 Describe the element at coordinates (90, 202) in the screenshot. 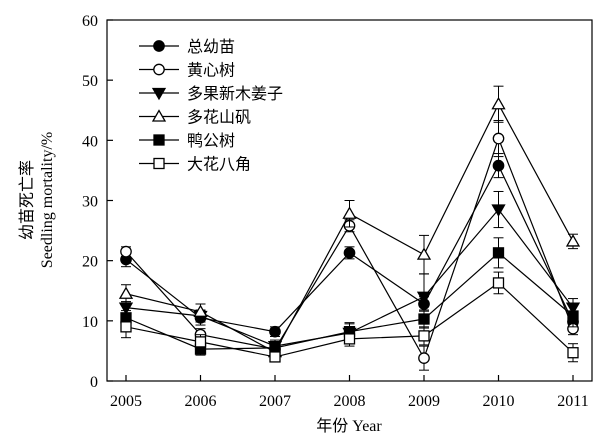

I see `y-tick-label: 30` at that location.